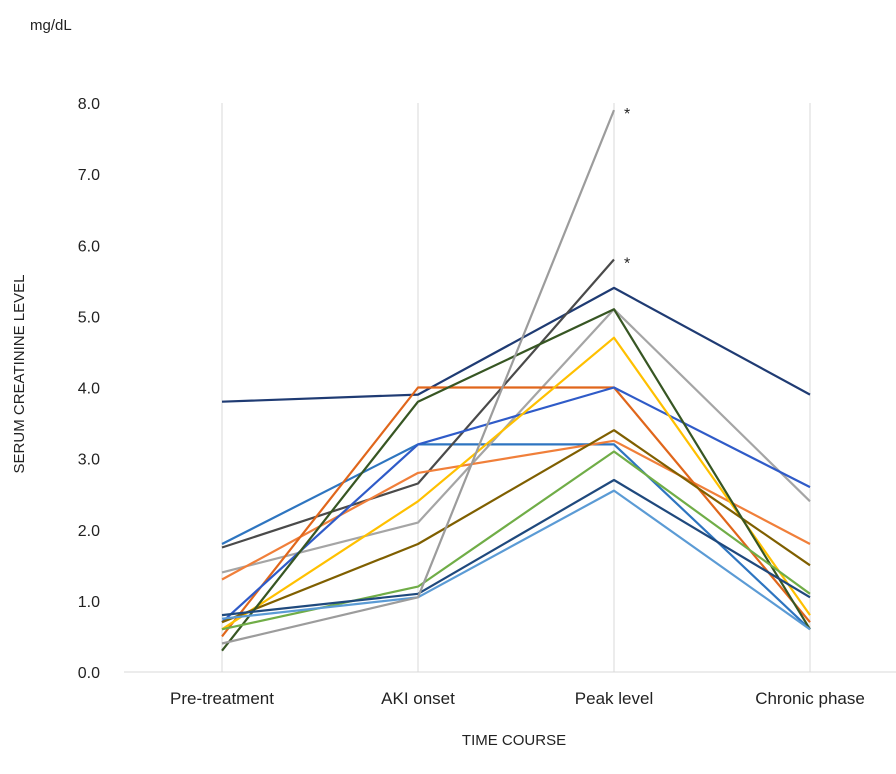 The height and width of the screenshot is (774, 896). I want to click on annotations: **, so click(627, 189).